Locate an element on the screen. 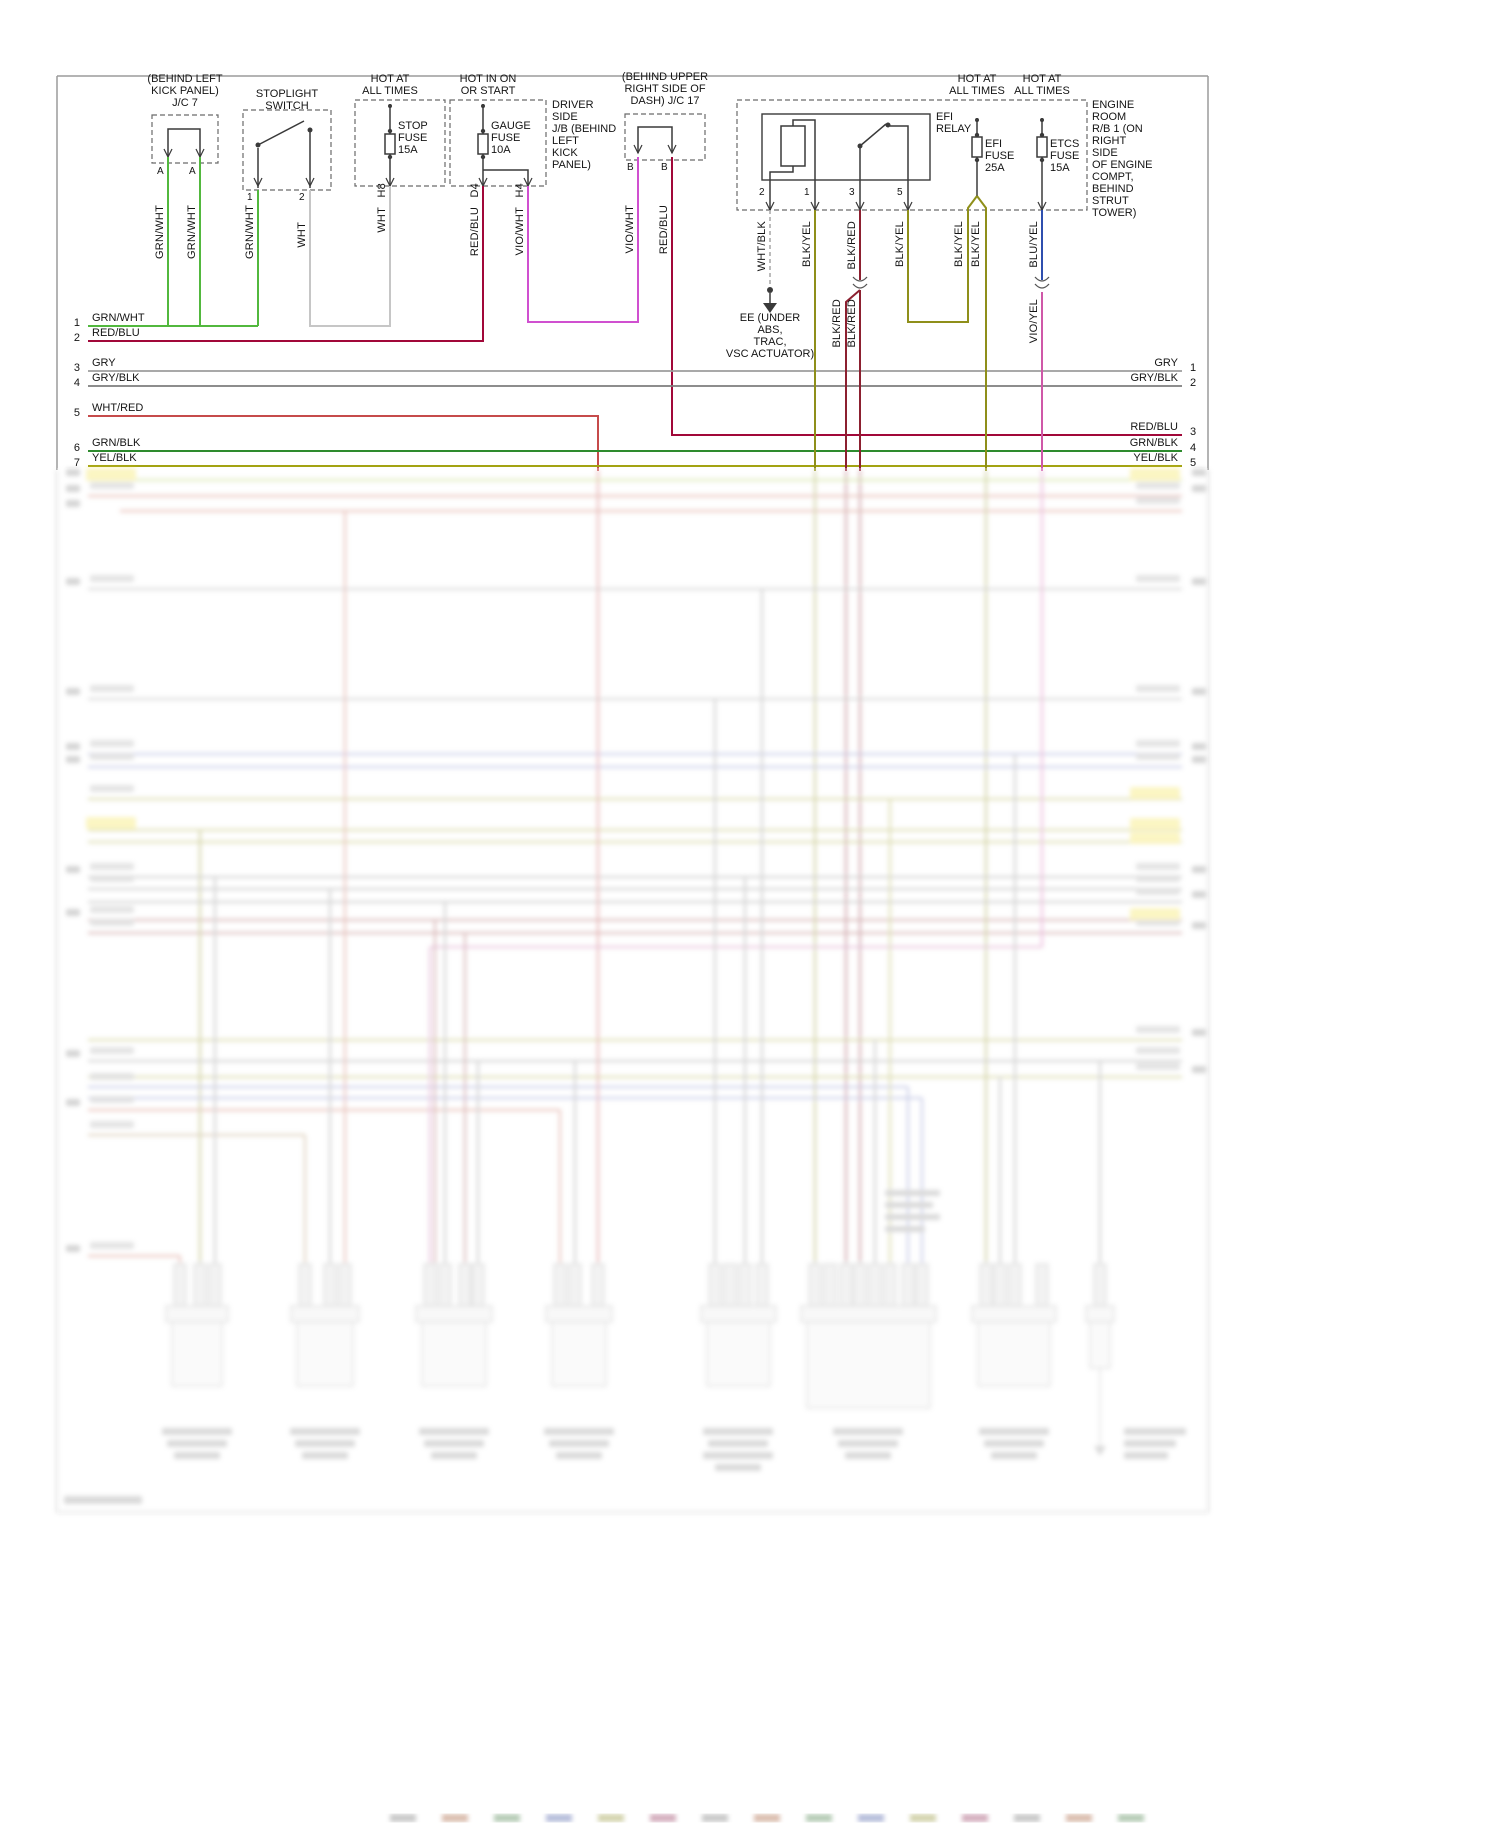  gauge-fuse-box is located at coordinates (498, 143).